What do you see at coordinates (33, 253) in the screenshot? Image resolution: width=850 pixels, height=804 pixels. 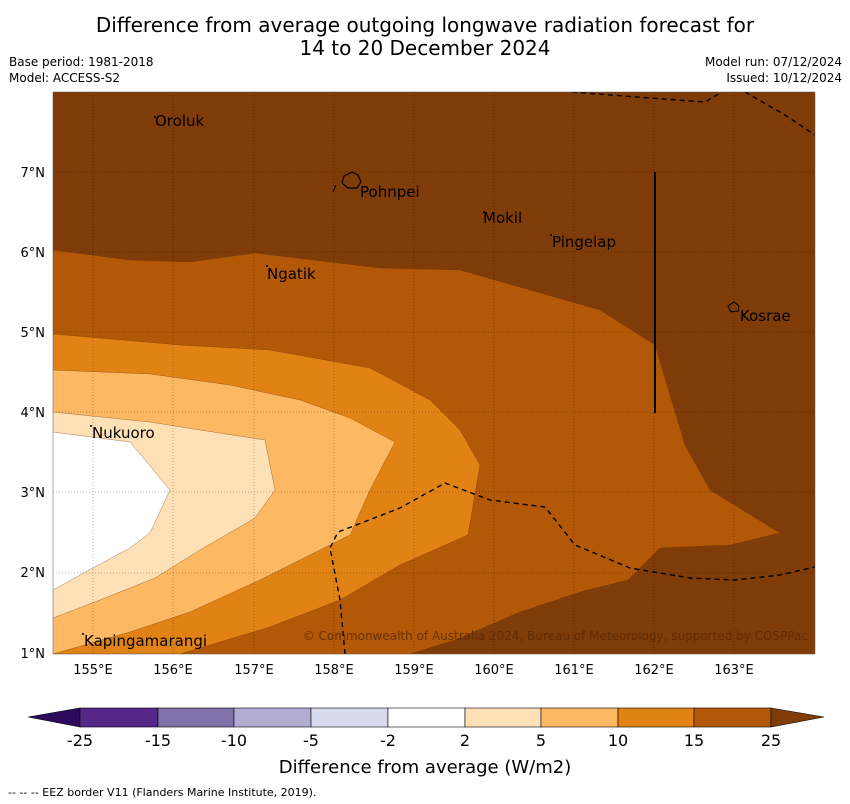 I see `lat-label: 6°N` at bounding box center [33, 253].